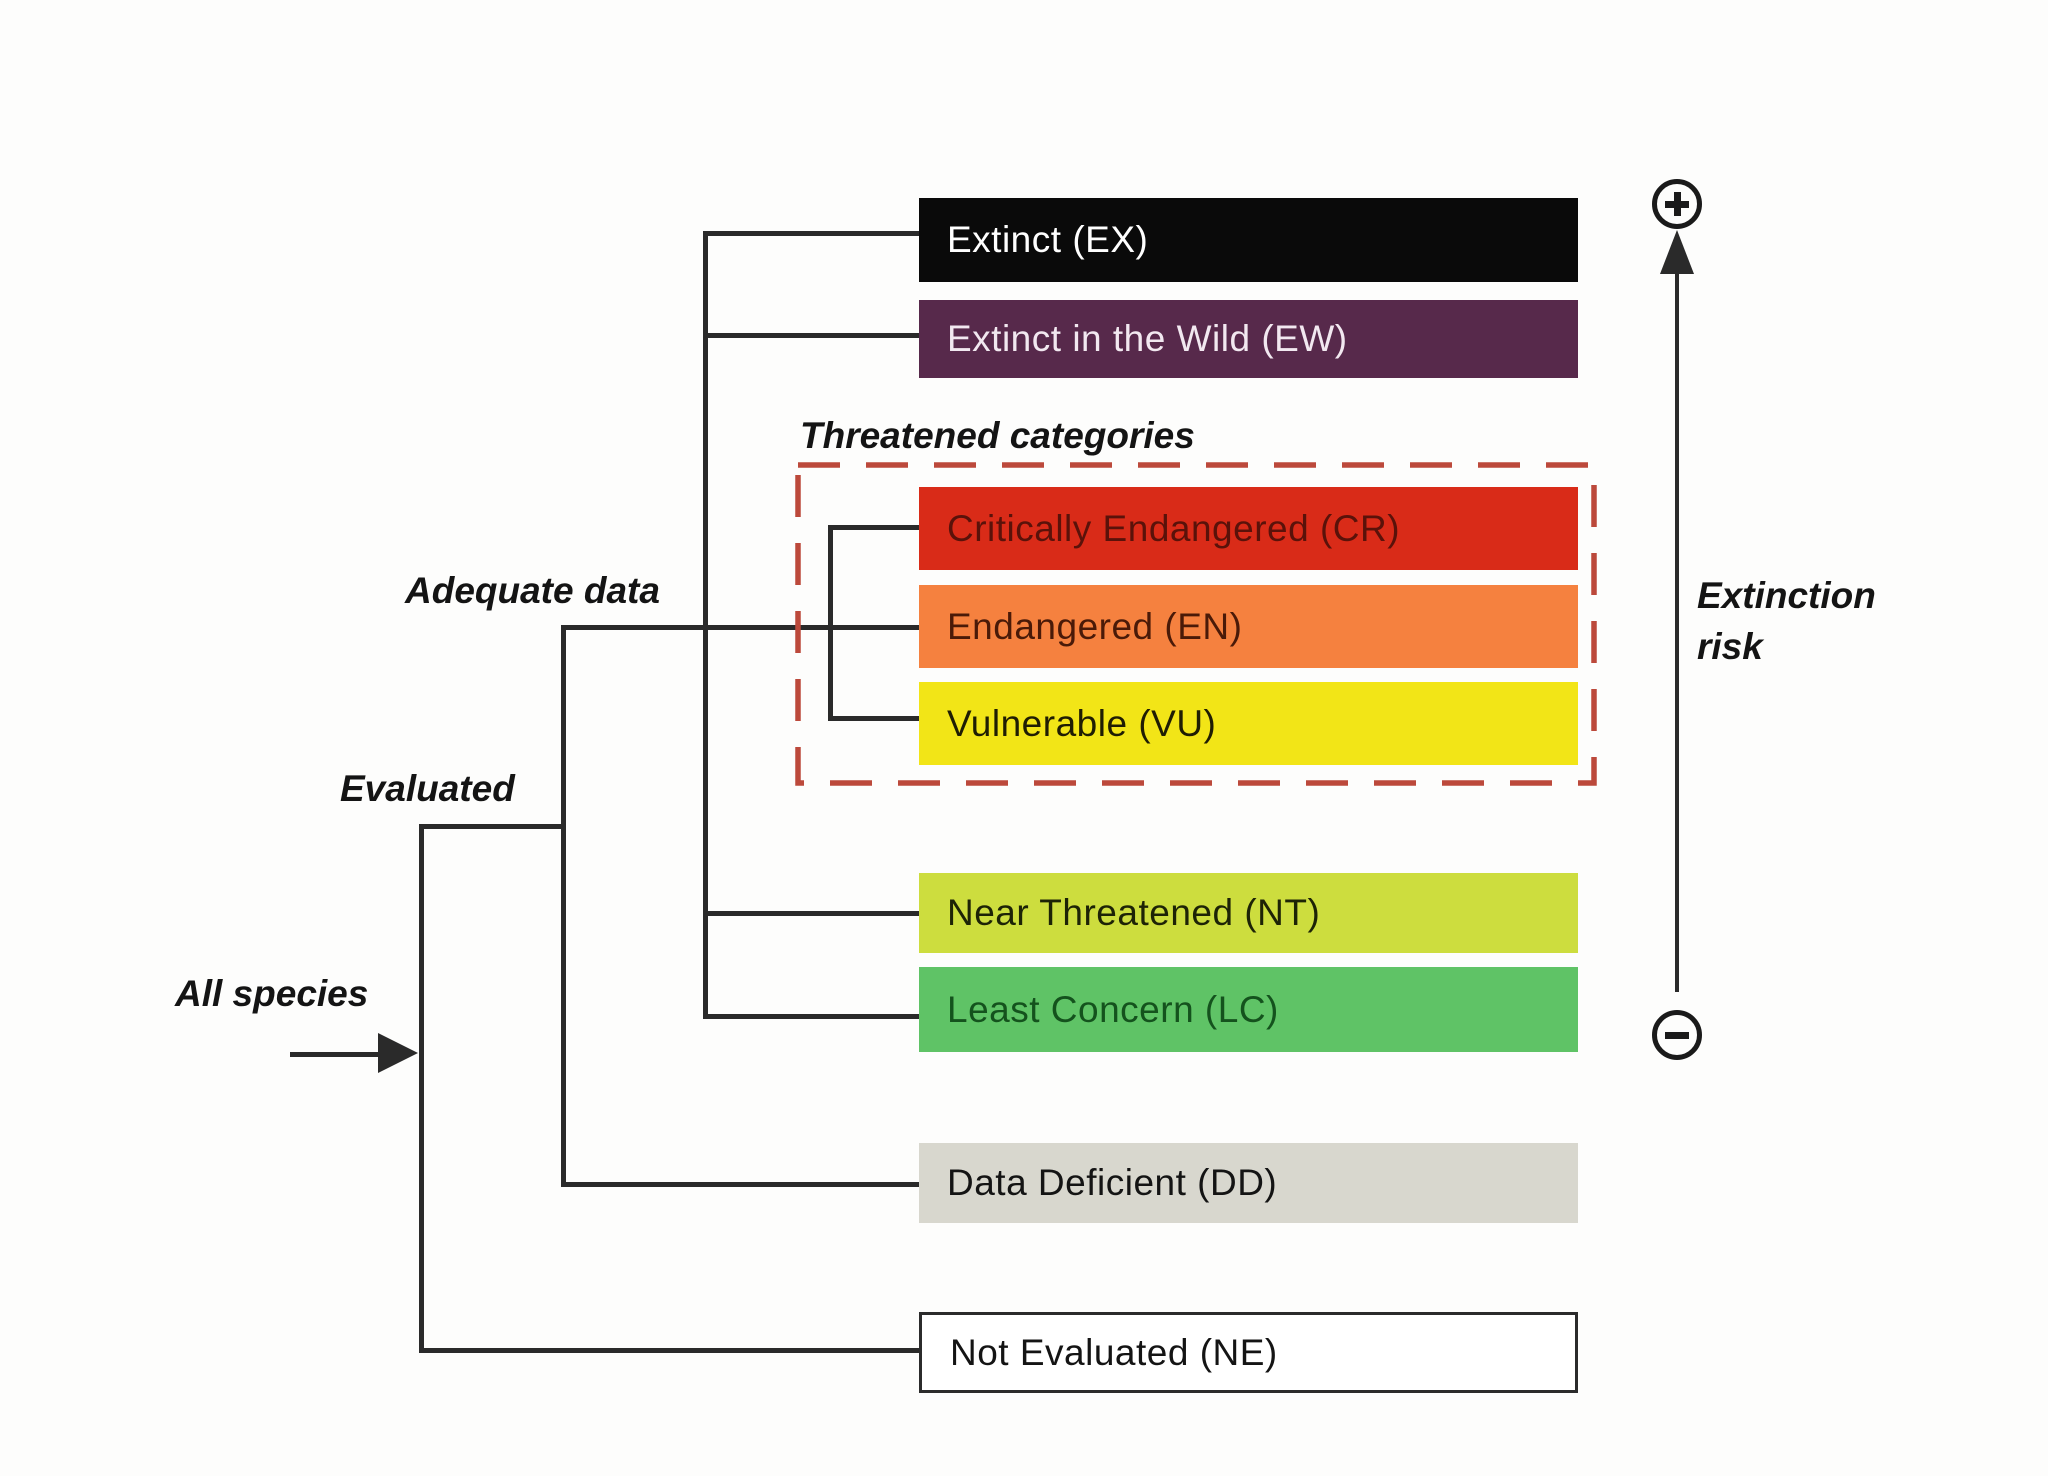 The height and width of the screenshot is (1476, 2048). What do you see at coordinates (874, 527) in the screenshot?
I see `branch-cr-line` at bounding box center [874, 527].